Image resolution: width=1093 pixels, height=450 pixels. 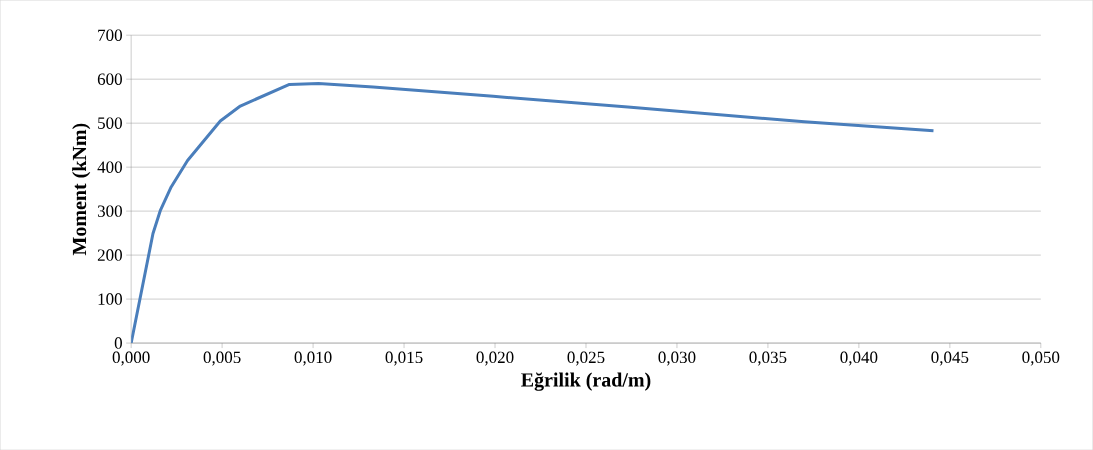 What do you see at coordinates (768, 358) in the screenshot?
I see `x-tick-label: 0,035` at bounding box center [768, 358].